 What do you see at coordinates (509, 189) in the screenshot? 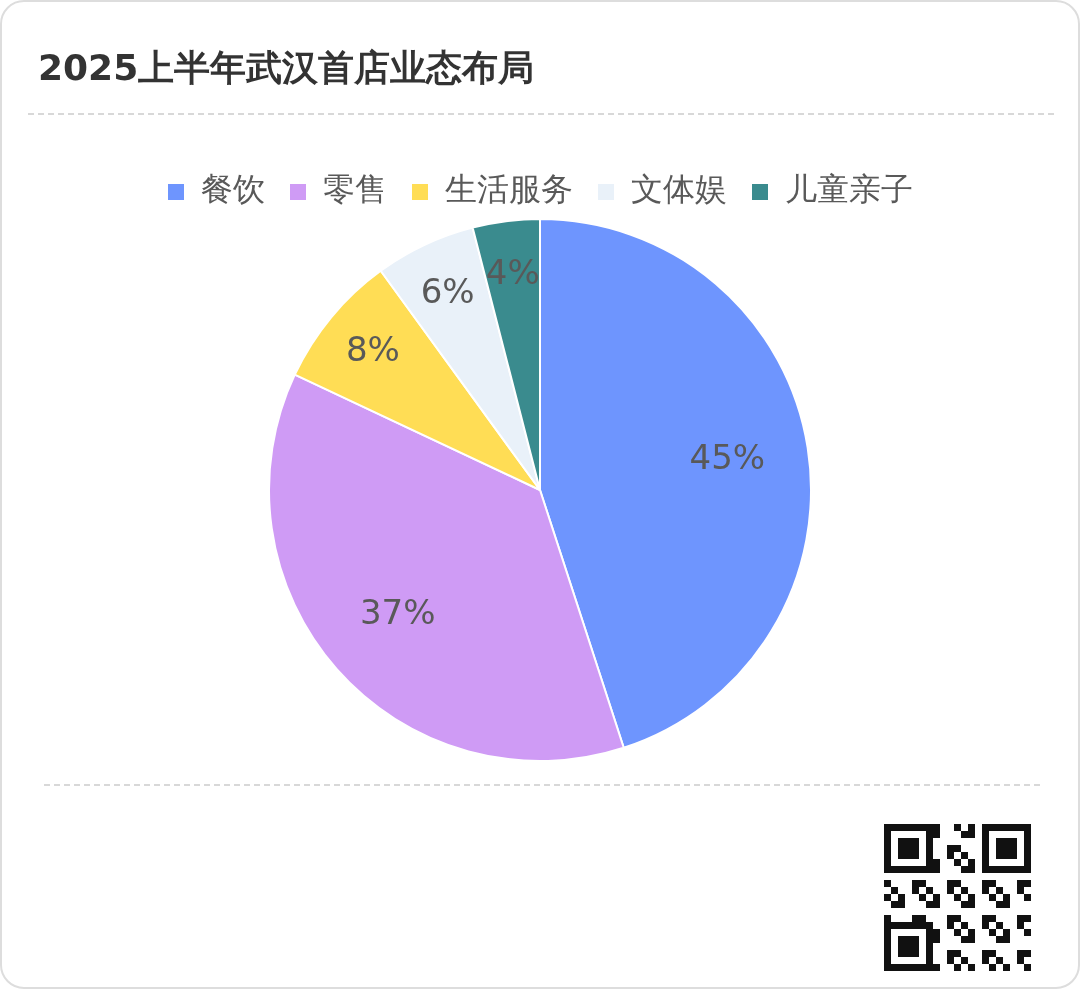
I see `legend-label: 生活服务` at bounding box center [509, 189].